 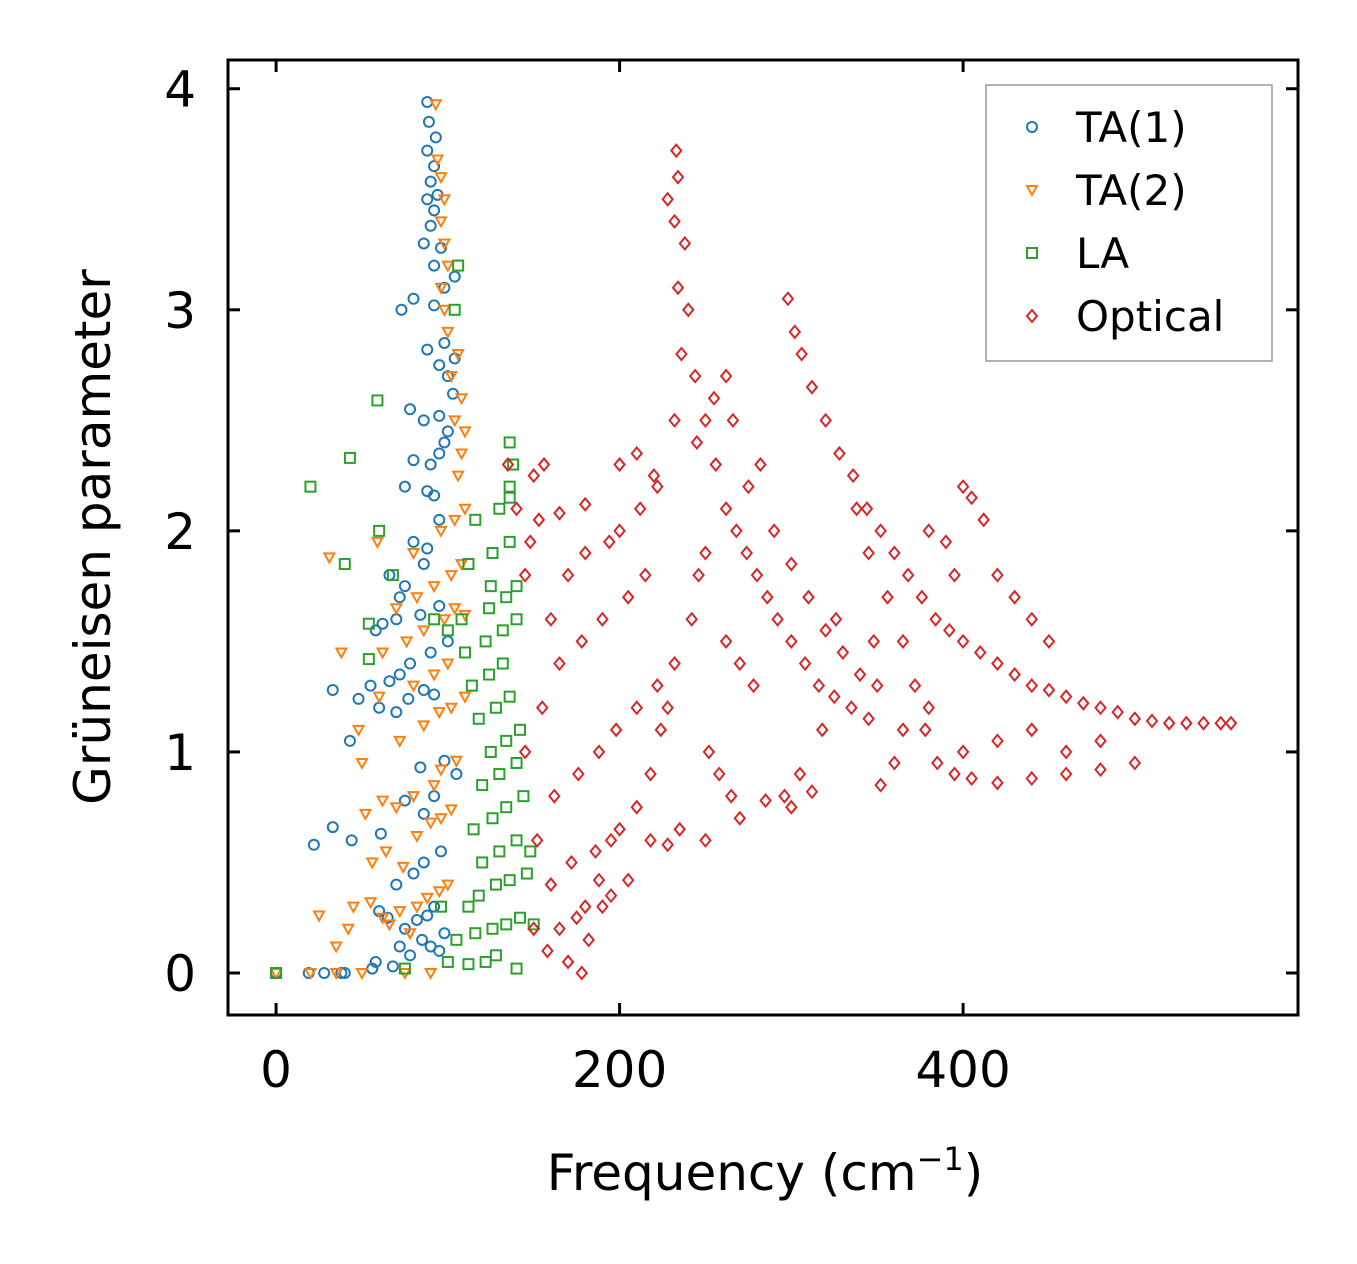 What do you see at coordinates (732, 1173) in the screenshot?
I see `x-axis-label-text: Frequency (cm` at bounding box center [732, 1173].